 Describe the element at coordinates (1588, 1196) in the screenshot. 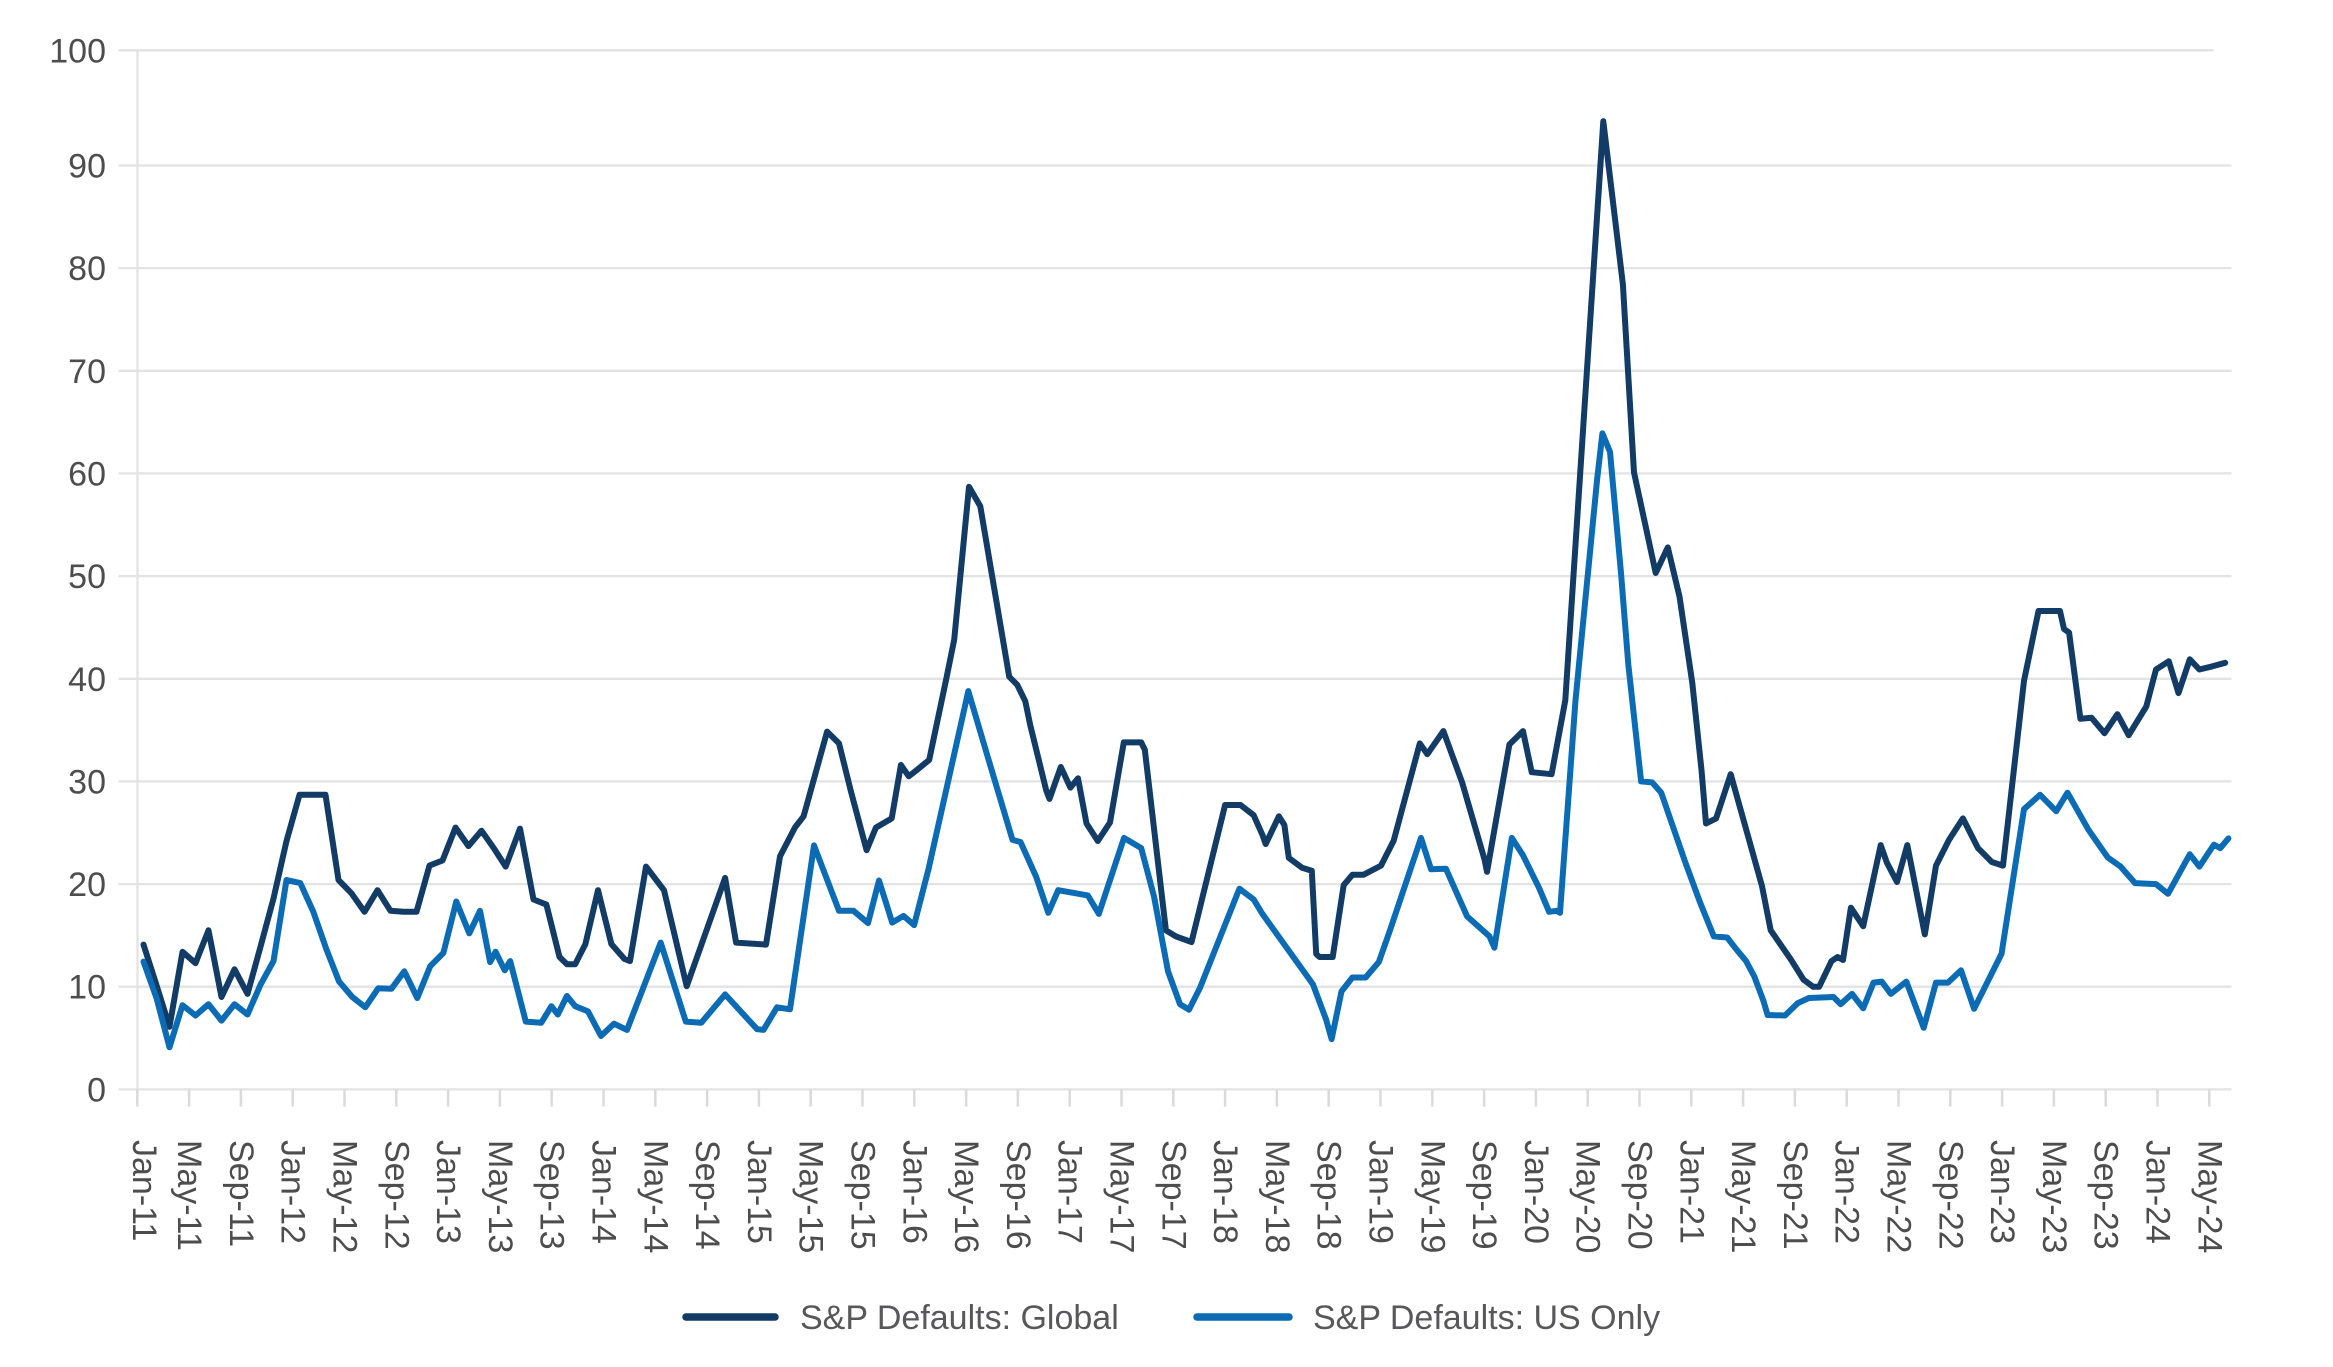

I see `svg-text: May-20` at that location.